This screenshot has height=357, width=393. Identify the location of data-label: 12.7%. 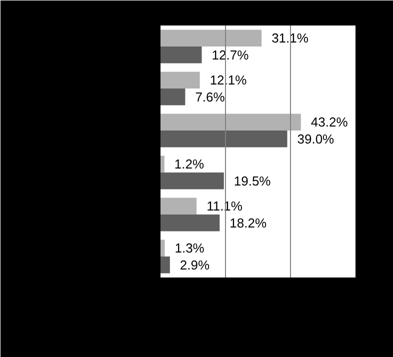
(231, 54).